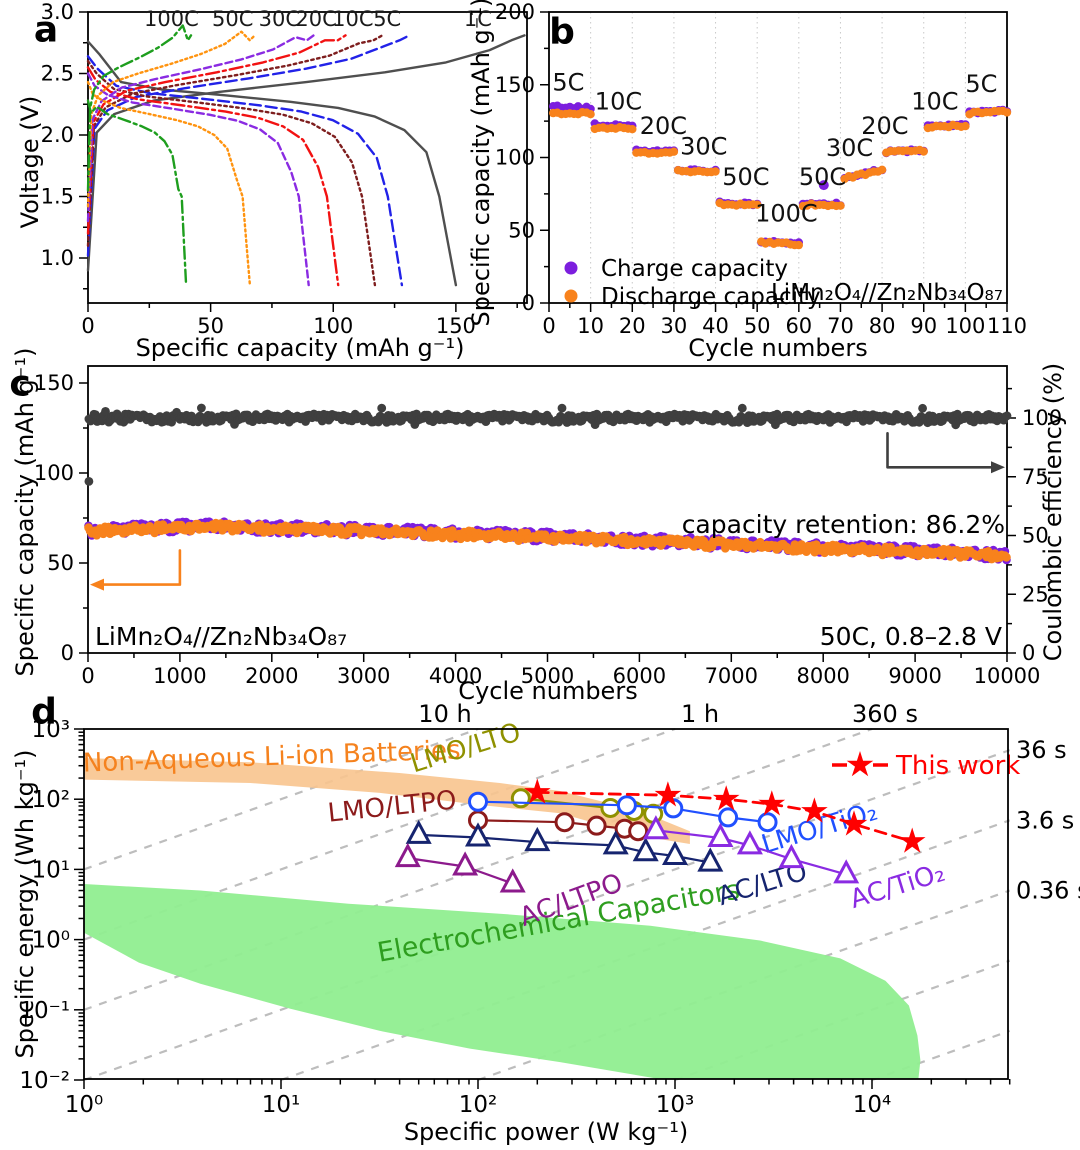 This screenshot has width=1080, height=1150. What do you see at coordinates (945, 453) in the screenshot?
I see `arrow-efficiency` at bounding box center [945, 453].